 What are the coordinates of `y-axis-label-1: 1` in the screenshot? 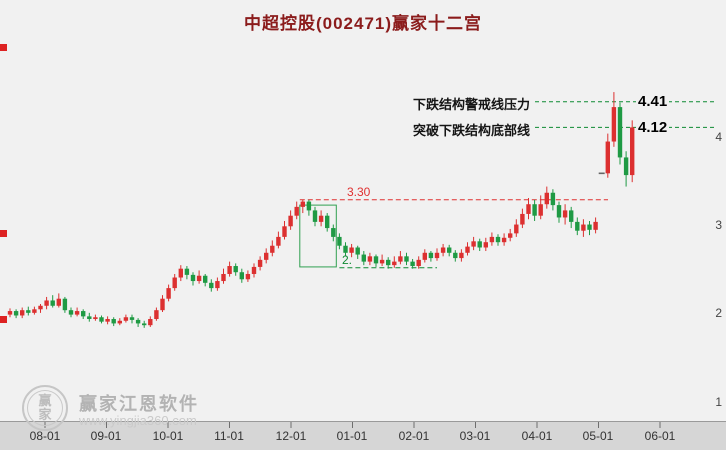 It's located at (718, 402).